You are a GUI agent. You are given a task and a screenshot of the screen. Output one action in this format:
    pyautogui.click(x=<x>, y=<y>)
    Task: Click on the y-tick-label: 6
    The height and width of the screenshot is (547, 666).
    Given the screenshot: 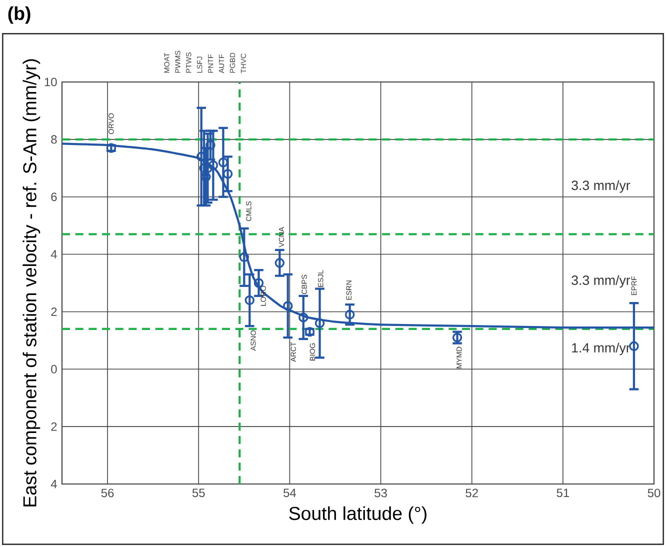 What is the action you would take?
    pyautogui.click(x=54, y=197)
    